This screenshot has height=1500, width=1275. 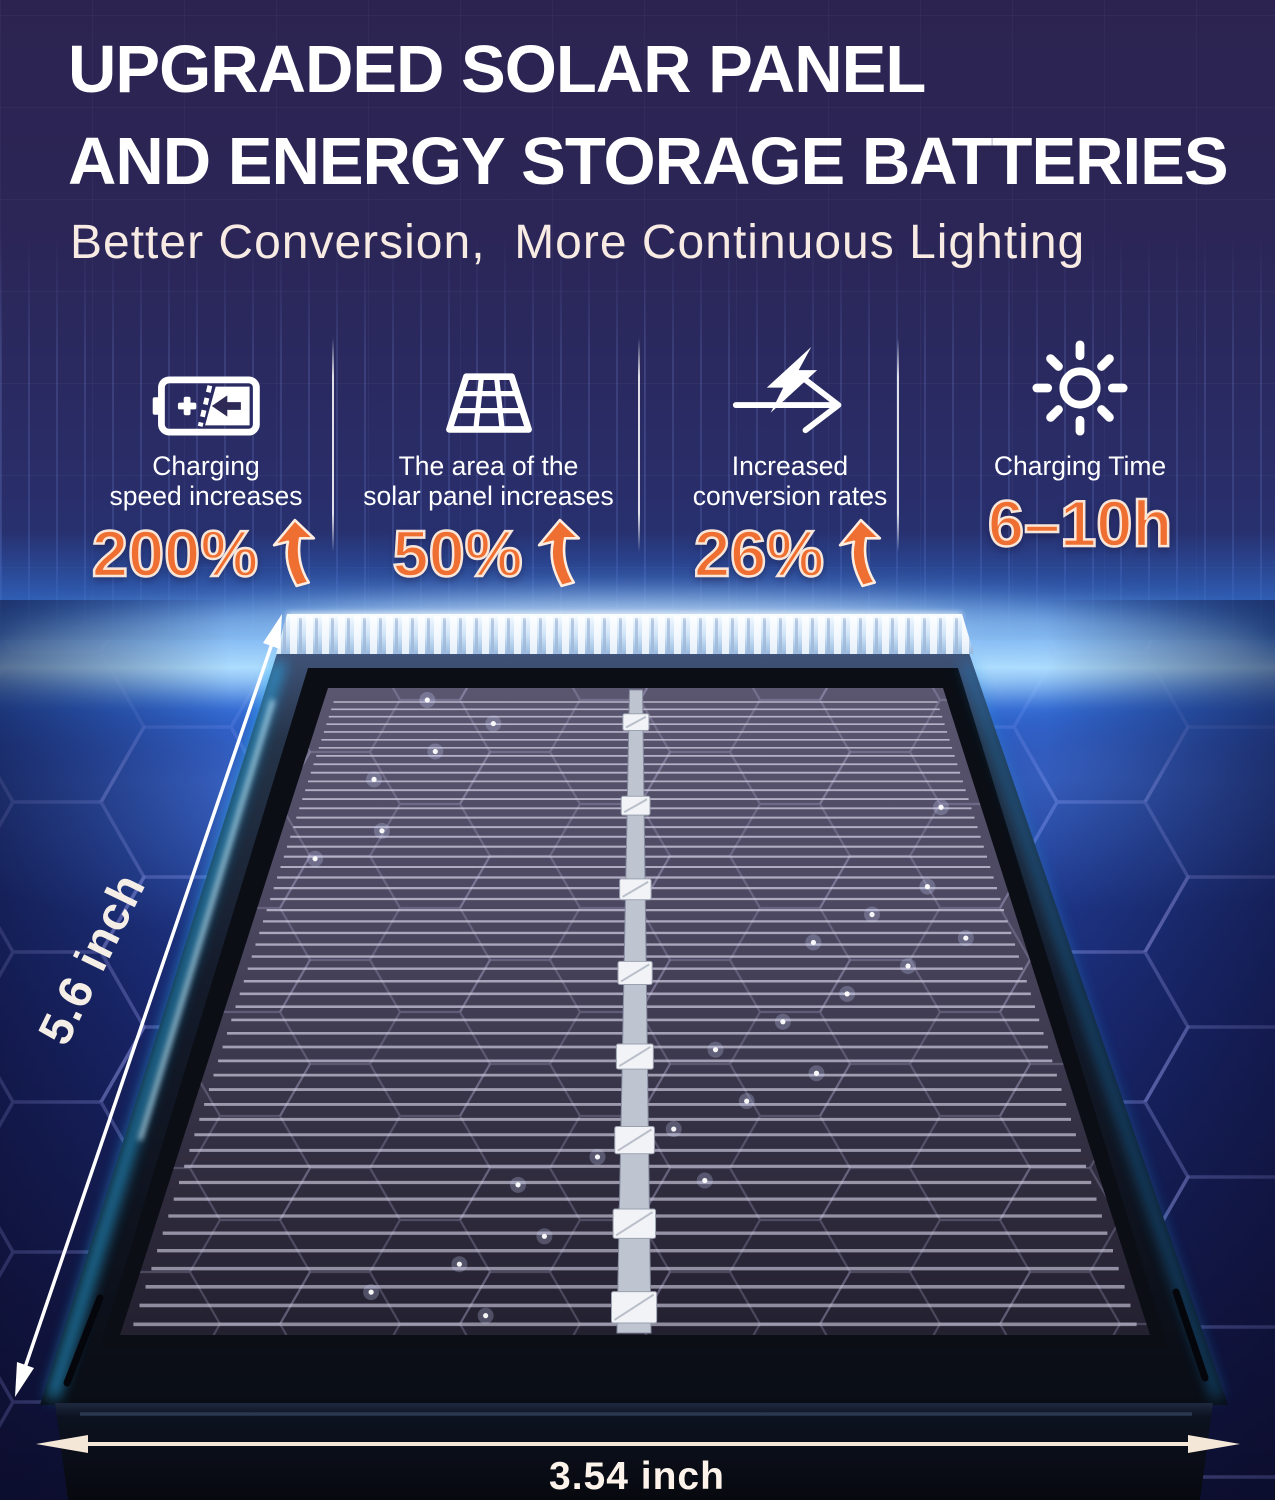 I want to click on stat-charging-speed: Charging speed increases 200%, so click(x=206, y=462).